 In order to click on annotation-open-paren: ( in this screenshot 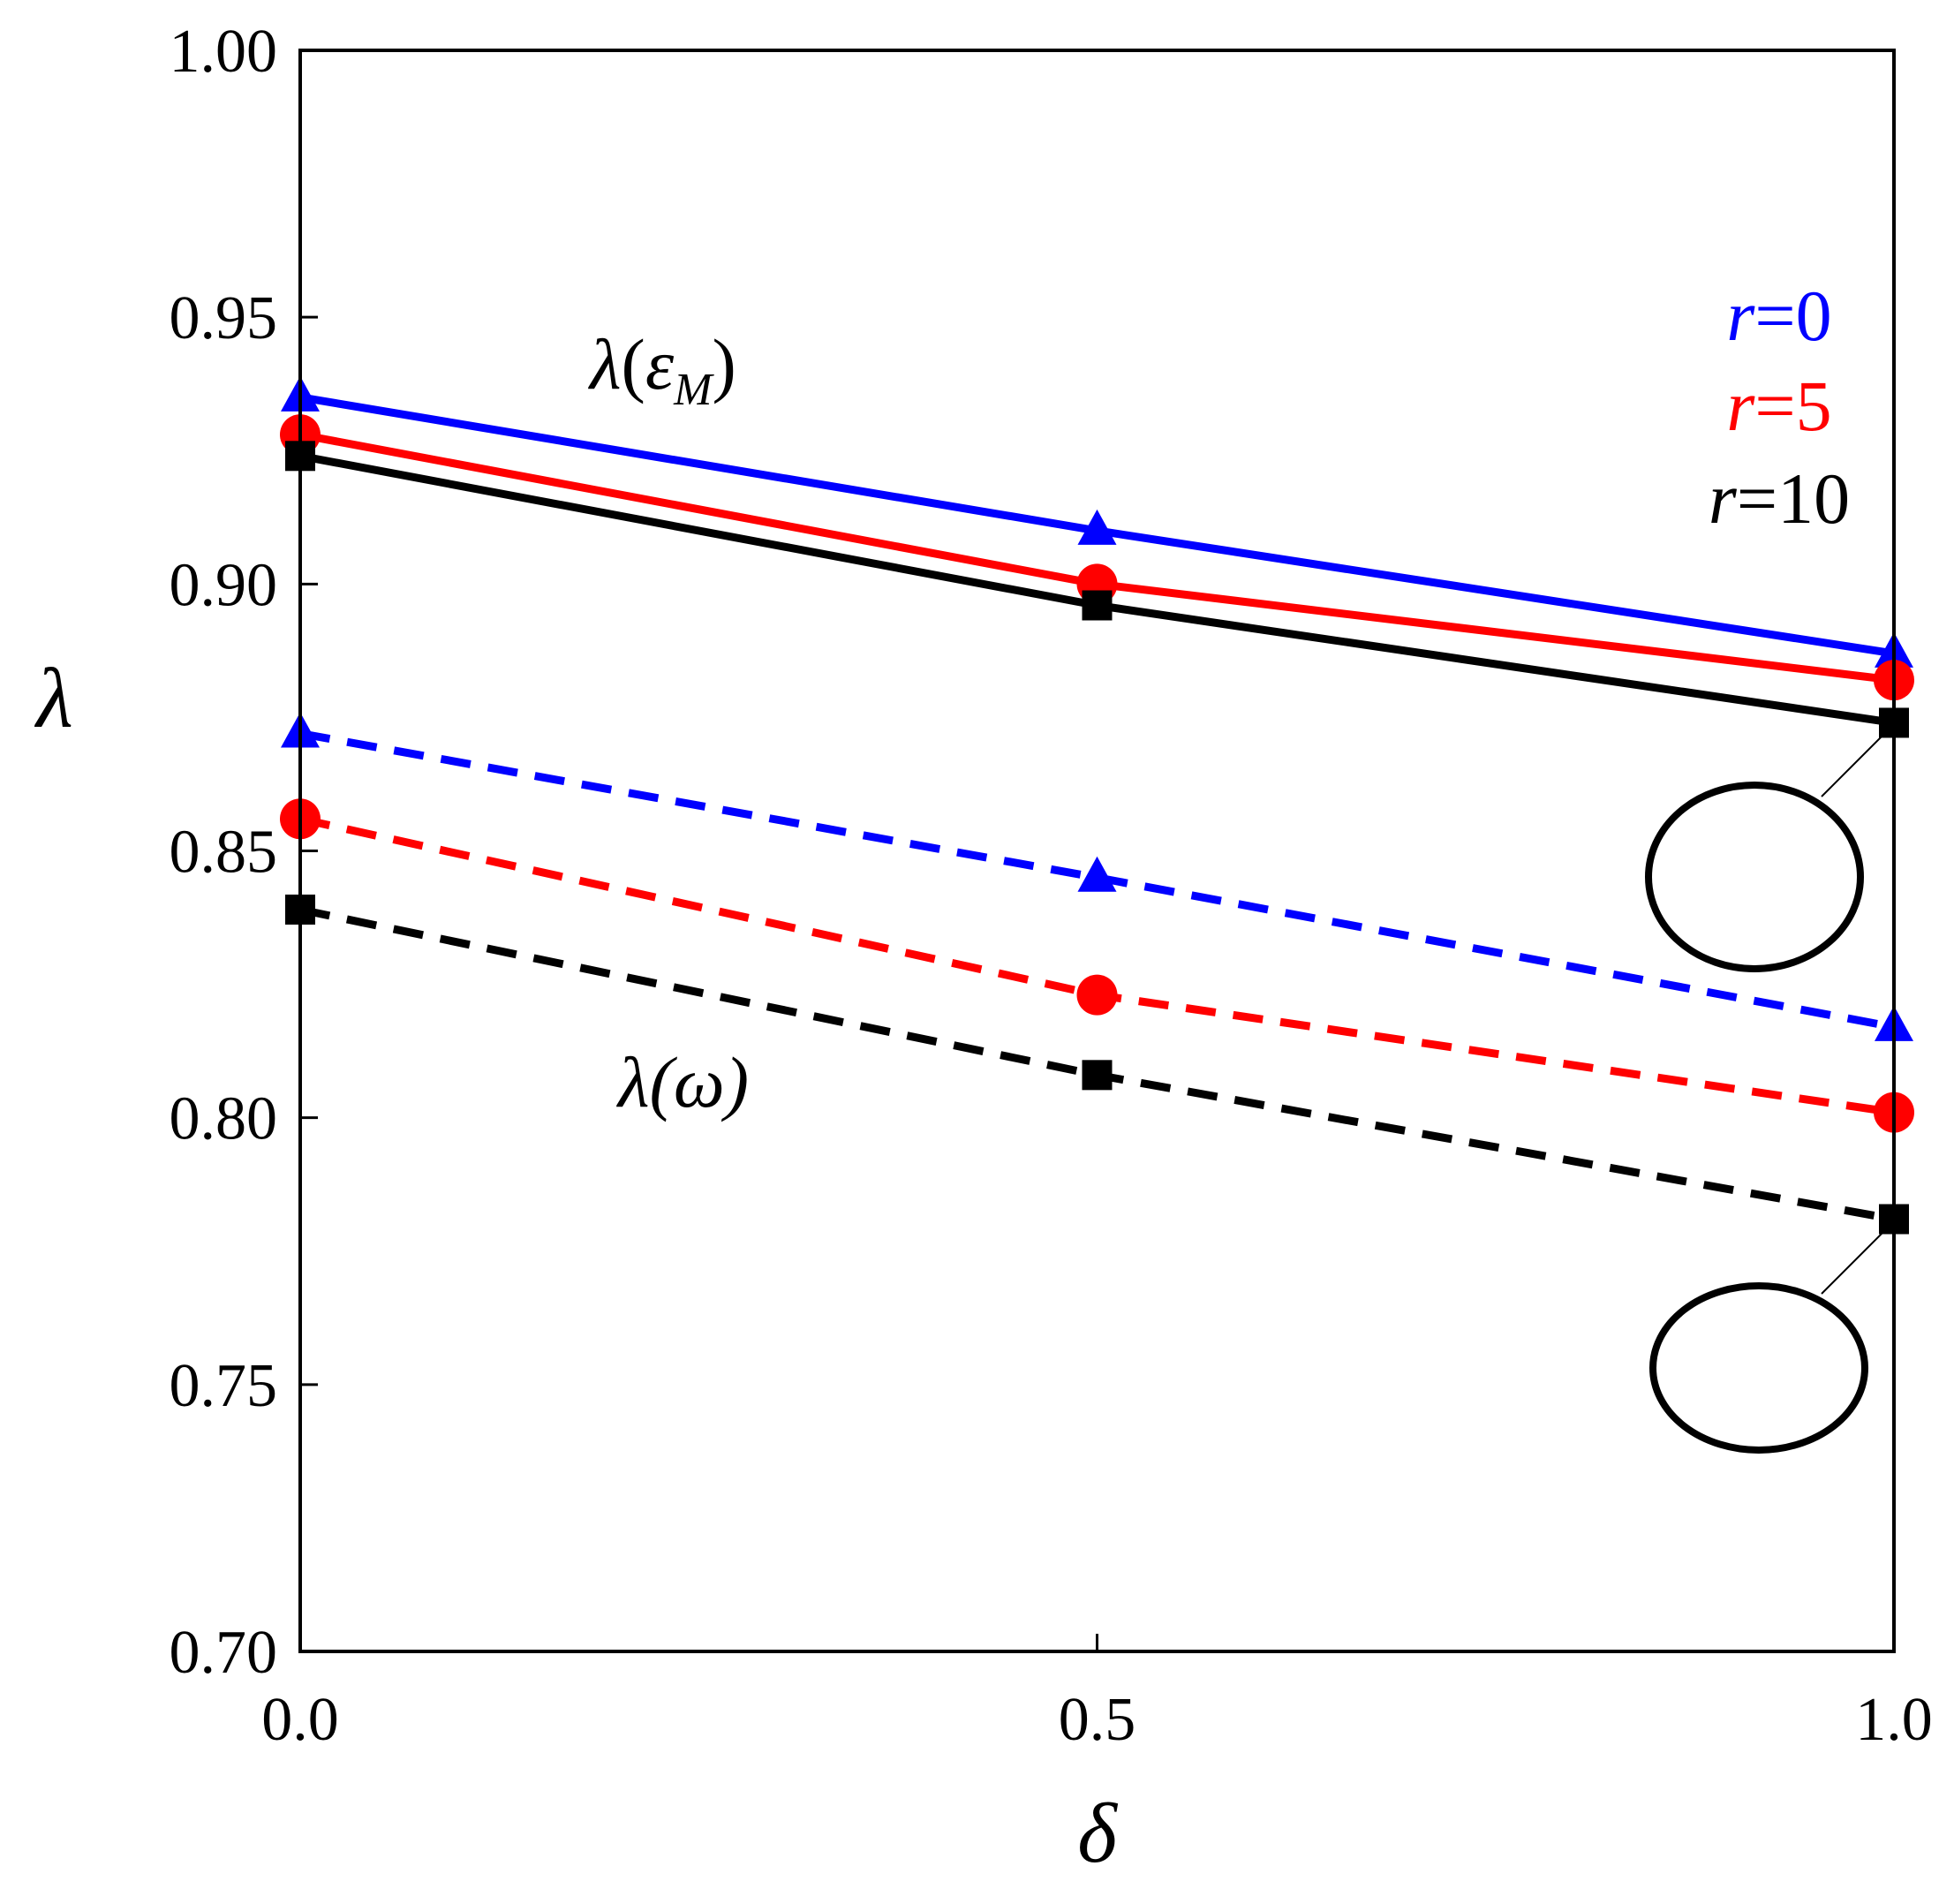, I will do `click(634, 364)`.